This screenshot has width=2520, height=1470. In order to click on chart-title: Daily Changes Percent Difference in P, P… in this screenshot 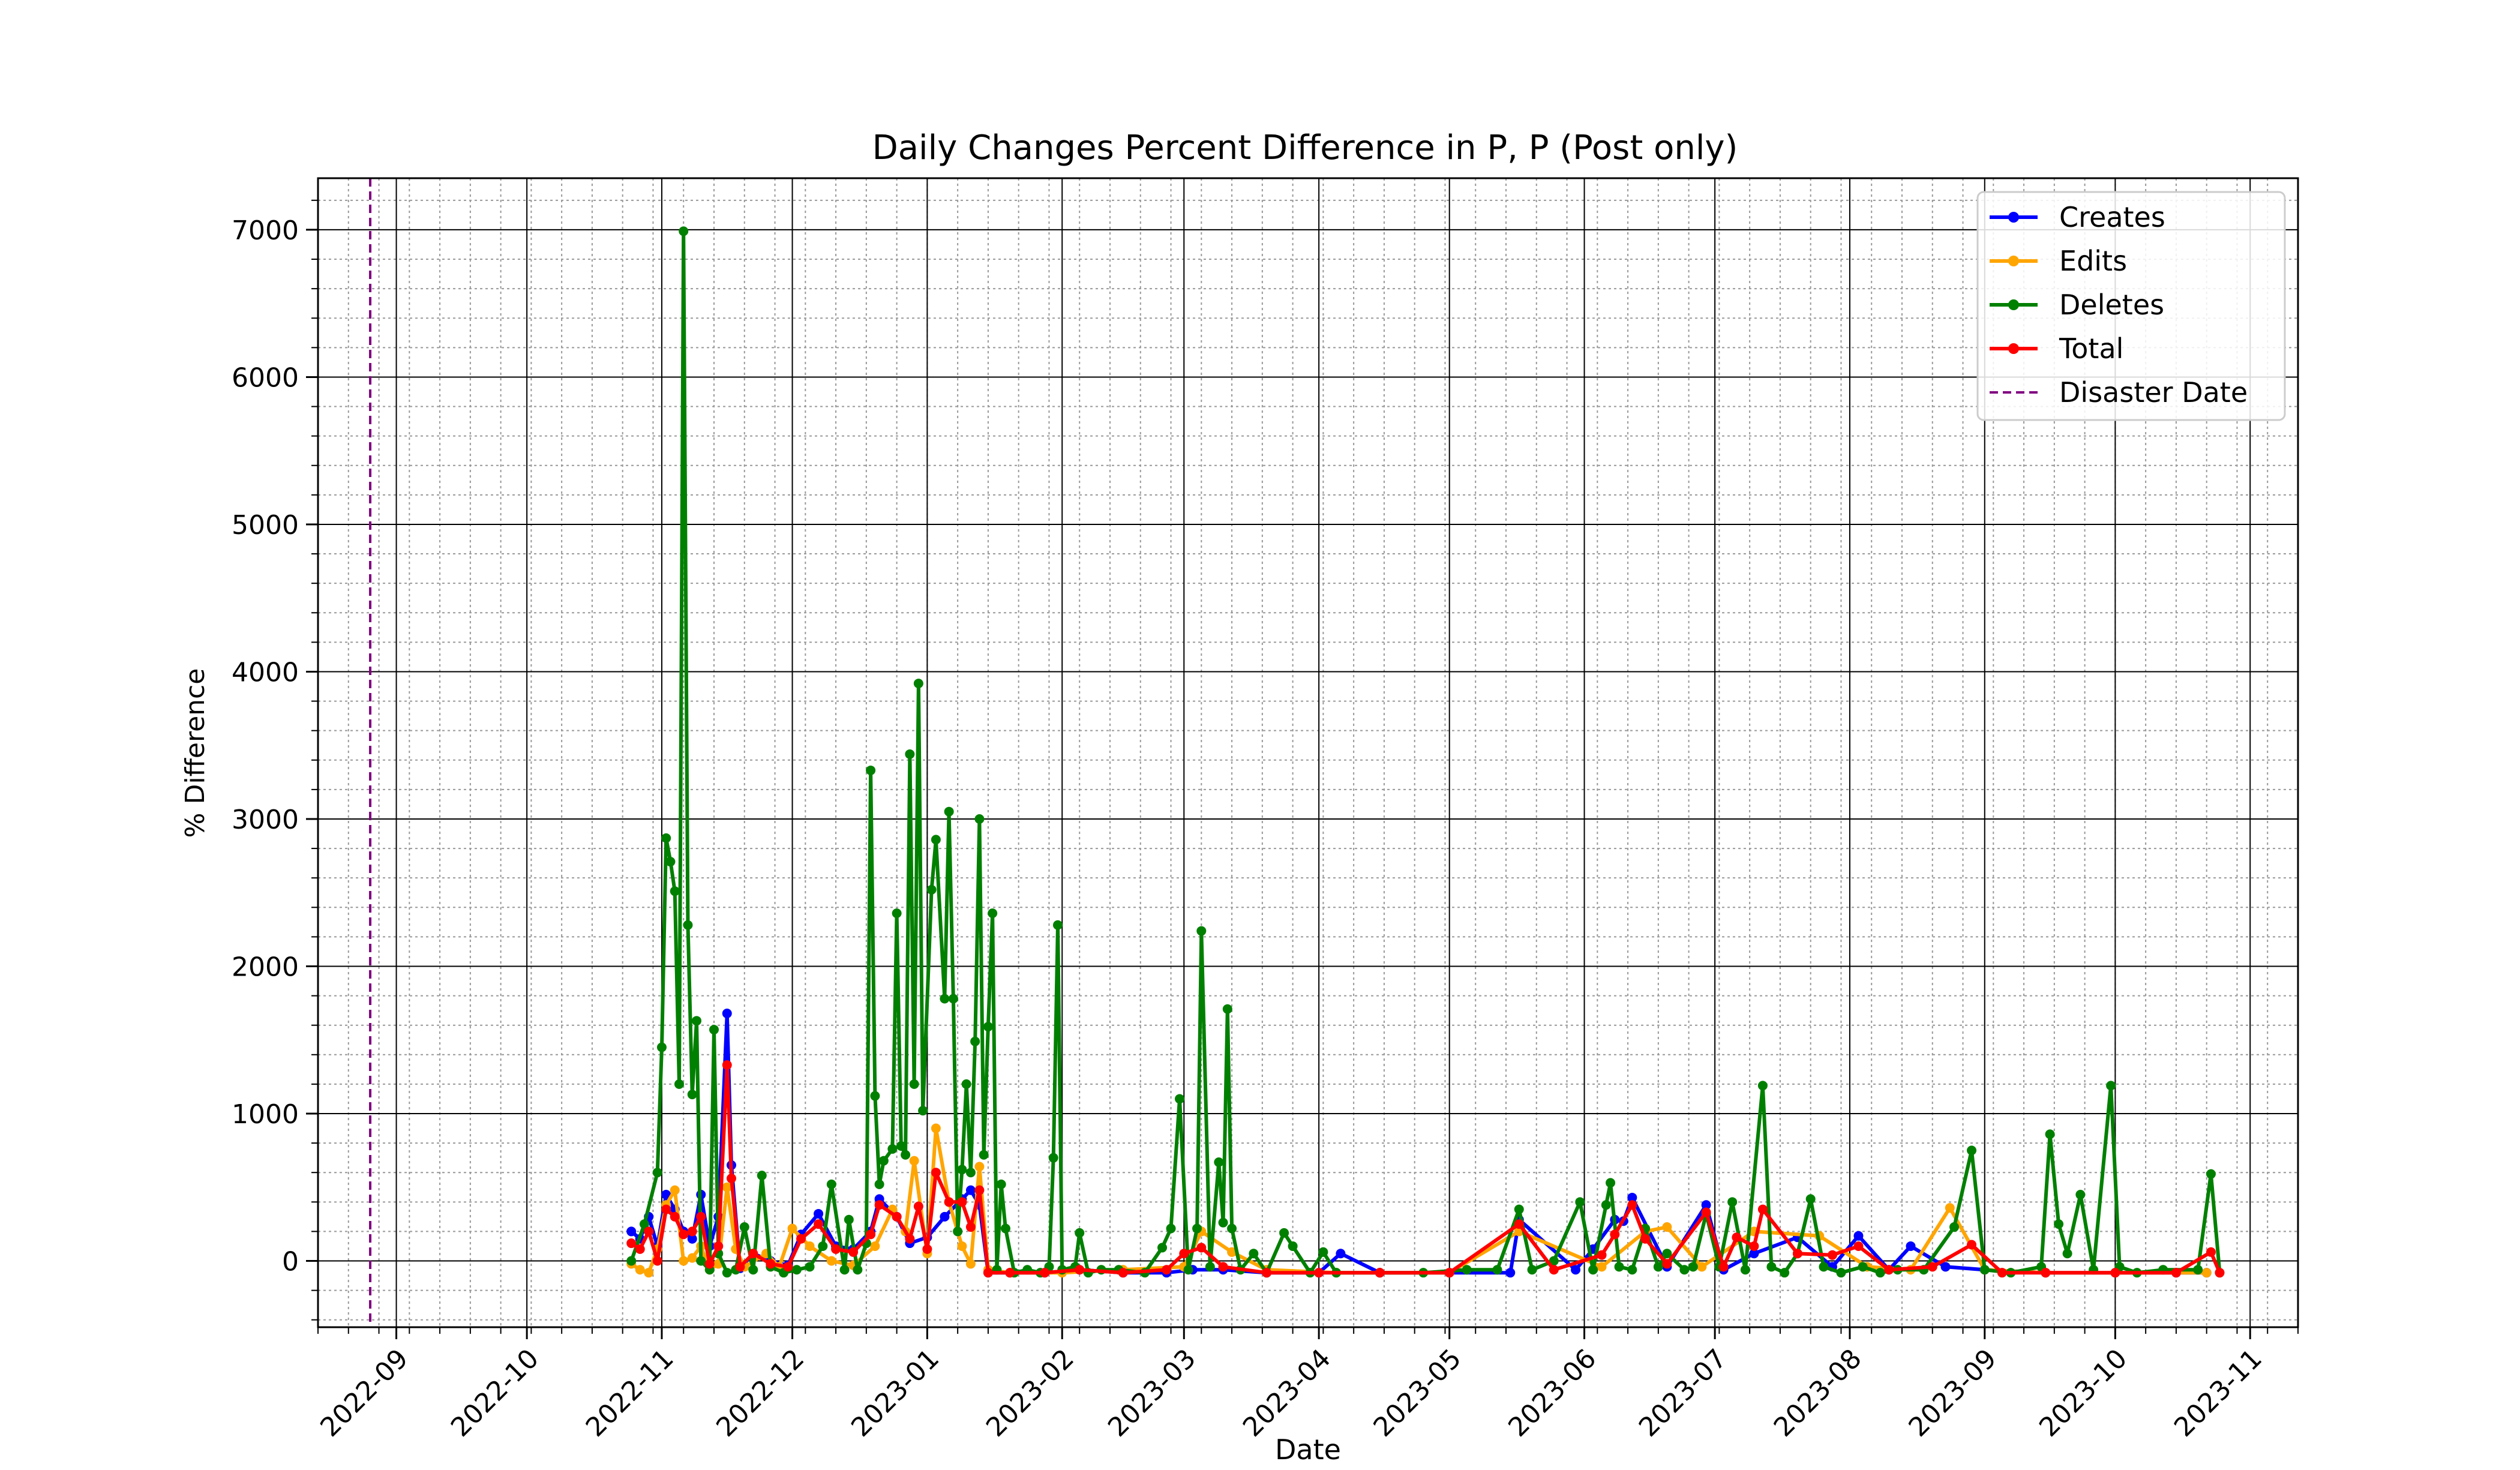, I will do `click(1305, 147)`.